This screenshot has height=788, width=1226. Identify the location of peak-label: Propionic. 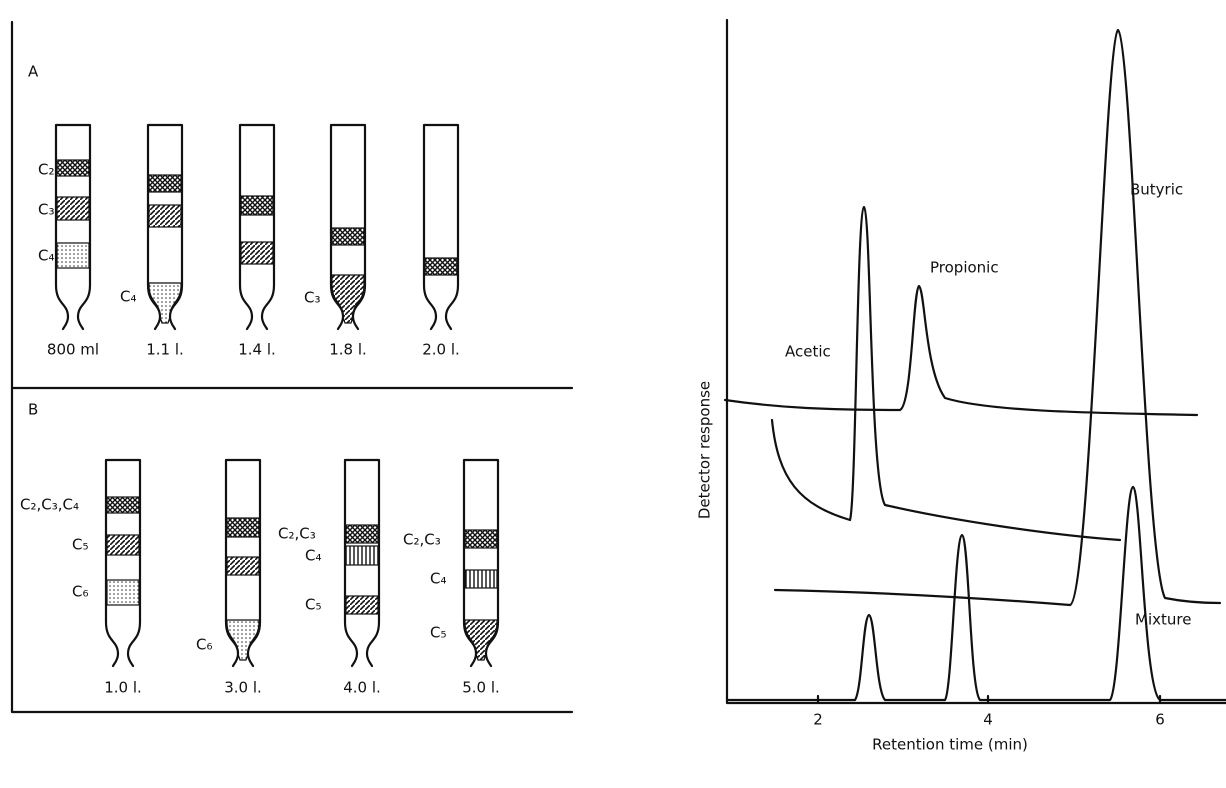
(964, 268).